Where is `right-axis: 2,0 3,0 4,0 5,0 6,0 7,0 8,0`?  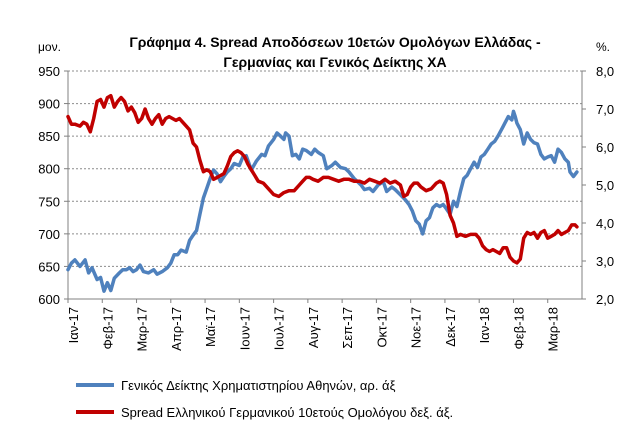 right-axis: 2,0 3,0 4,0 5,0 6,0 7,0 8,0 is located at coordinates (598, 185).